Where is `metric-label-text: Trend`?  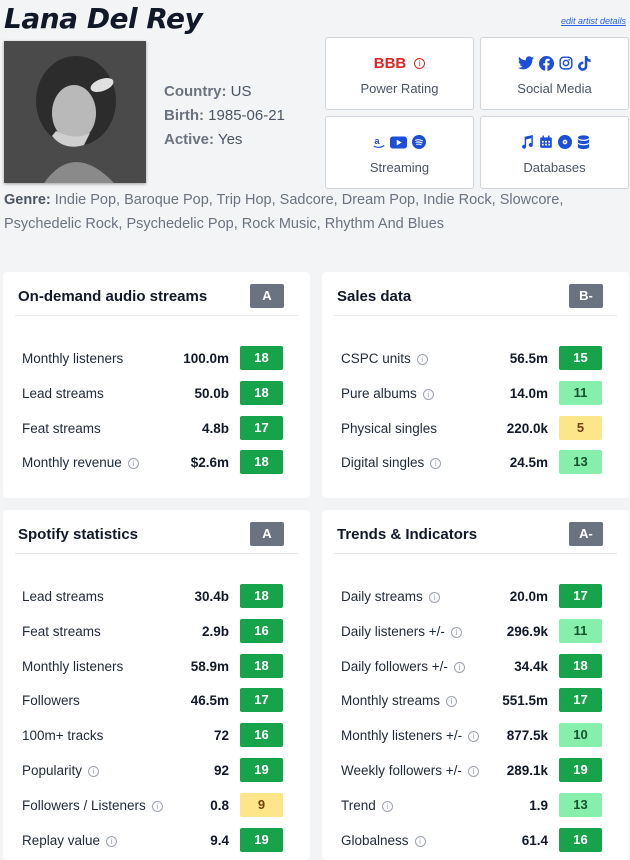
metric-label-text: Trend is located at coordinates (358, 805).